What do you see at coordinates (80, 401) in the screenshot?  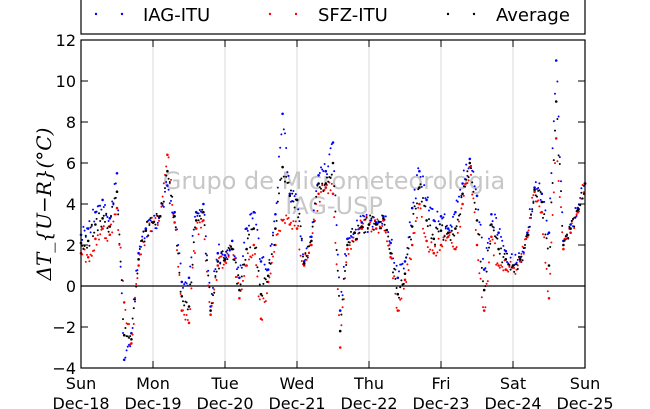 I see `x-tick-label-date: Dec-18` at bounding box center [80, 401].